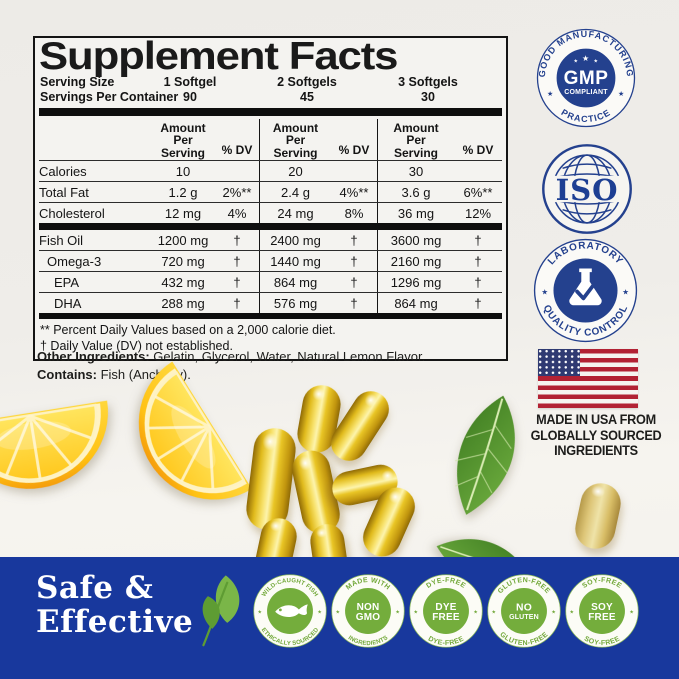 The height and width of the screenshot is (679, 679). Describe the element at coordinates (93, 356) in the screenshot. I see `other-ingredients-label: Other Ingredients:` at that location.